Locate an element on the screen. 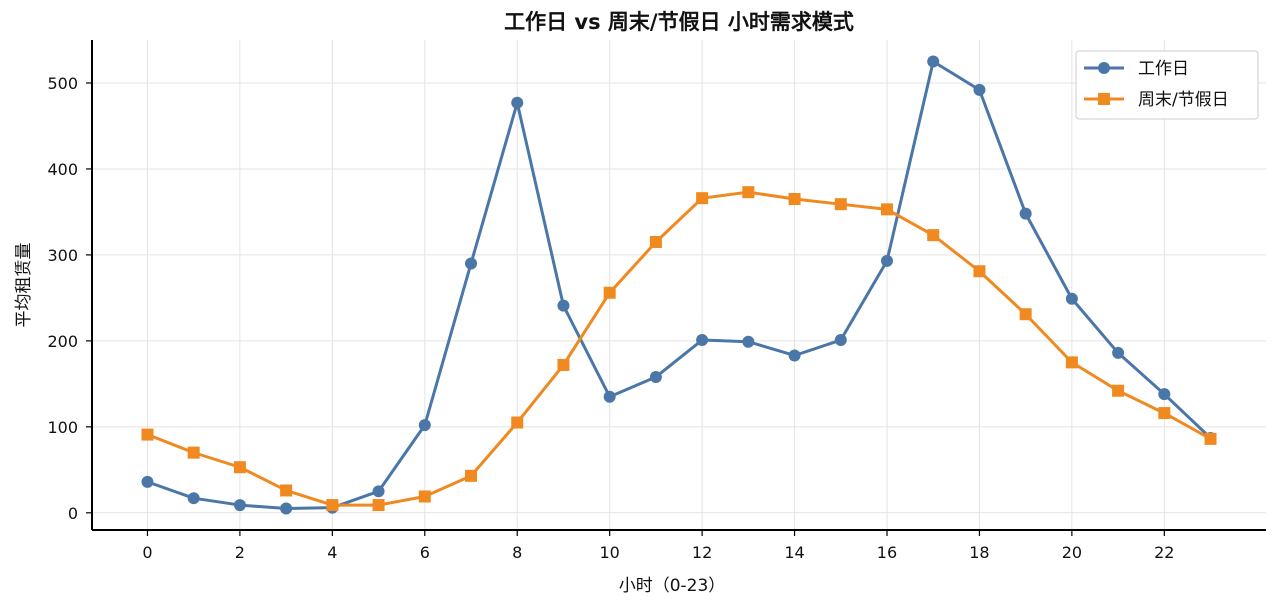  legend: 工作日 周末/节假日 is located at coordinates (1167, 85).